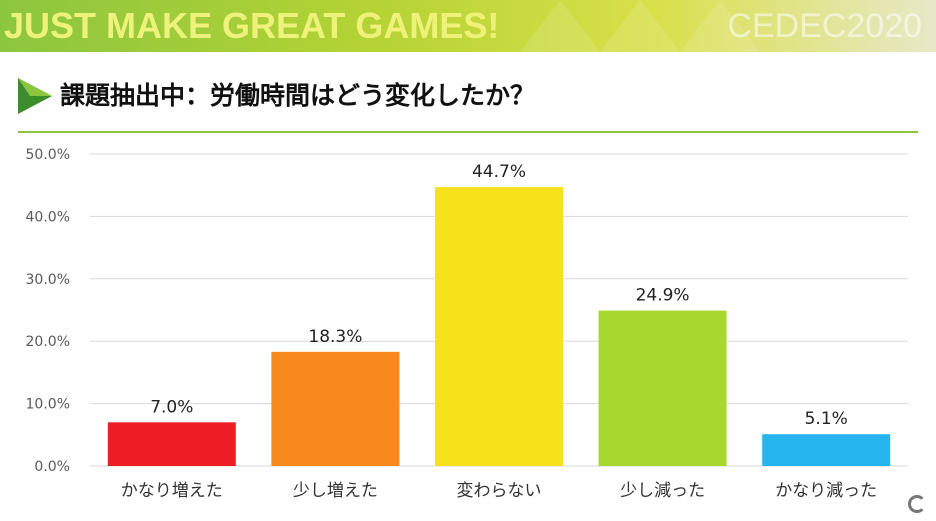 The height and width of the screenshot is (521, 936). I want to click on y-tick-label: 50.0%, so click(48, 155).